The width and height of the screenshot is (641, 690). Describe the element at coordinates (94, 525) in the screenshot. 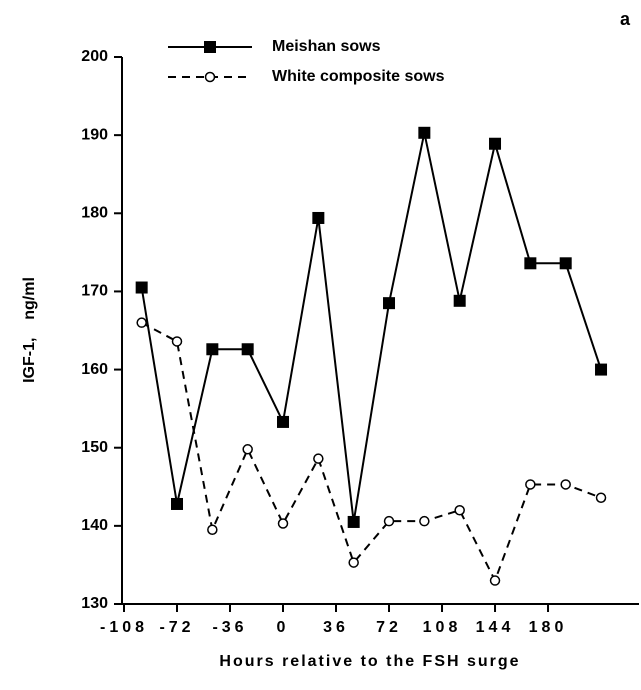

I see `y-tick-label: 140` at that location.